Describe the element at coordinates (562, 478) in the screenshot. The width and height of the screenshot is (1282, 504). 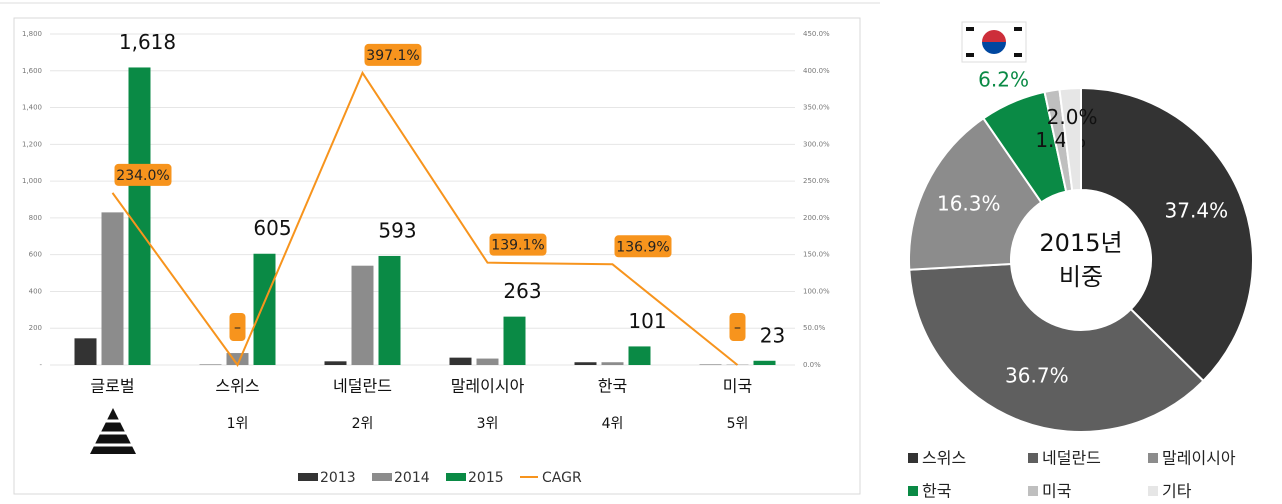
I see `legend-label: CAGR` at that location.